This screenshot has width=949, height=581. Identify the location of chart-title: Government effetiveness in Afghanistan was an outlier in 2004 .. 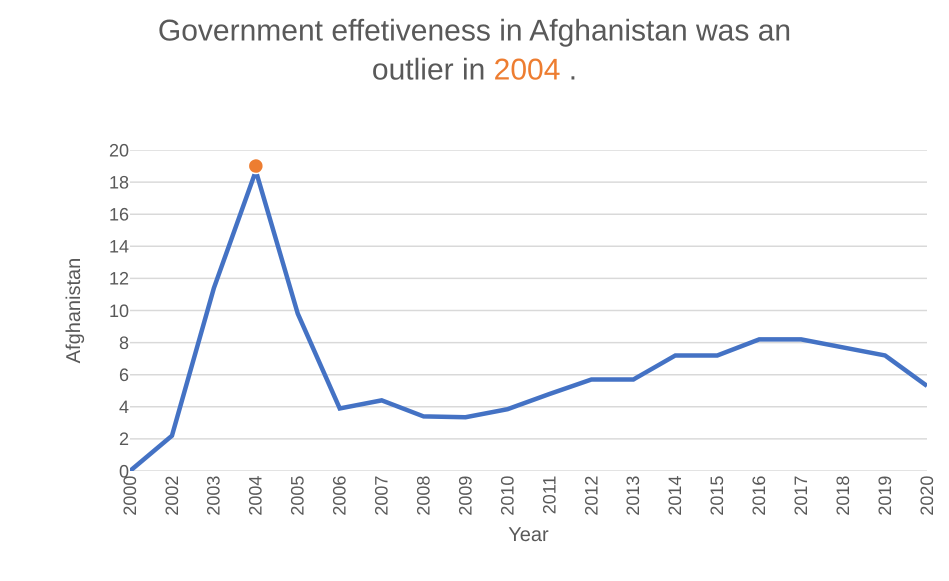
(475, 50).